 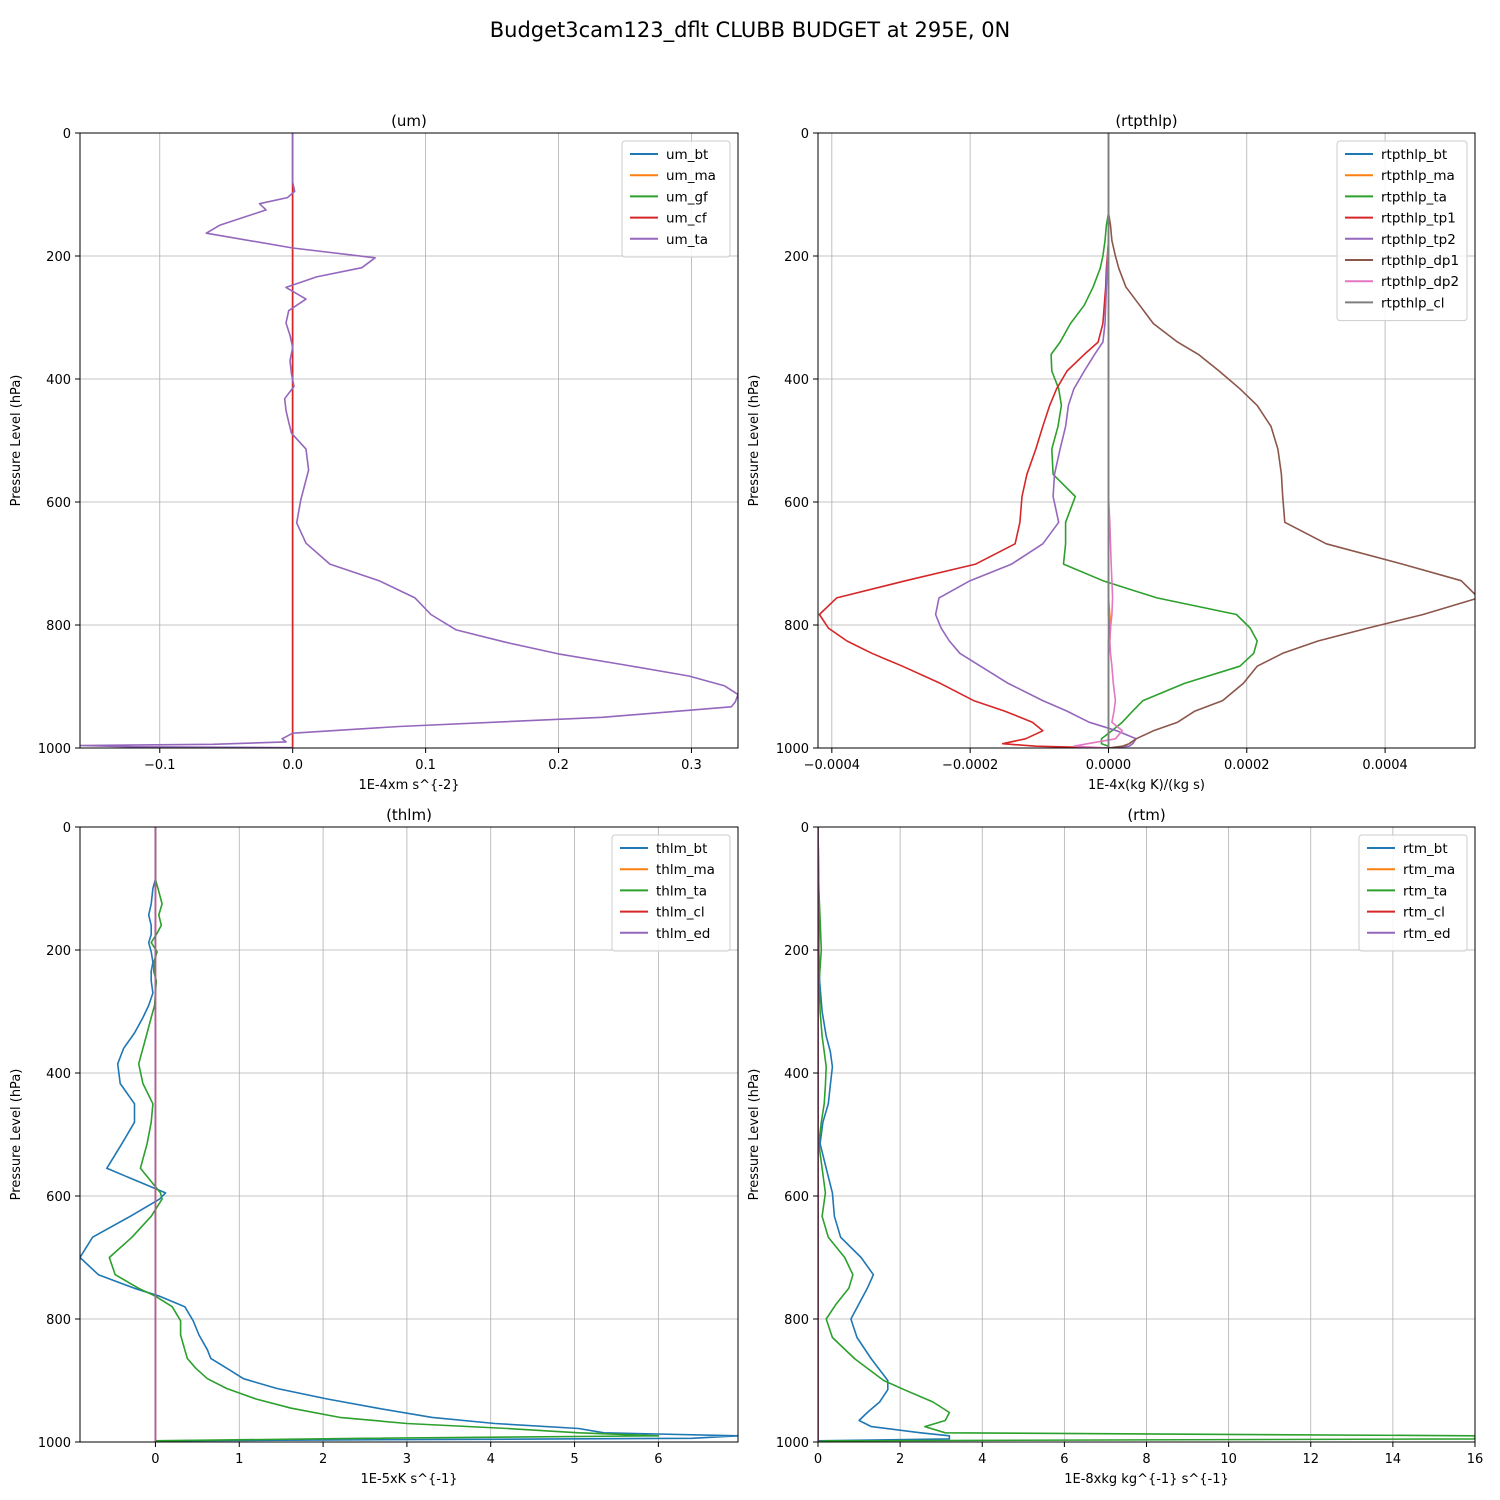 I want to click on series-line-rtpthlp_dp1, so click(x=1291, y=440).